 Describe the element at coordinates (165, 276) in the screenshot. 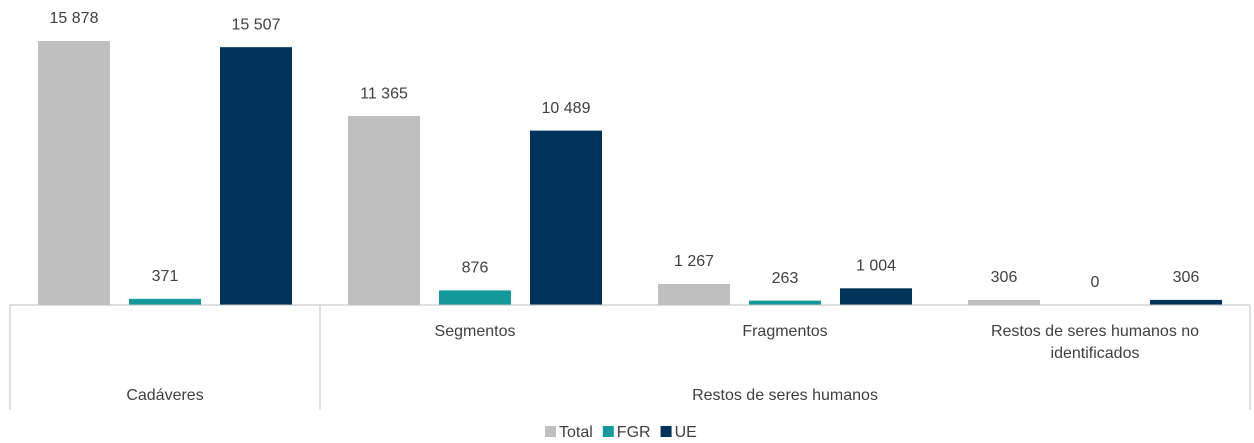

I see `value-label: 371` at that location.